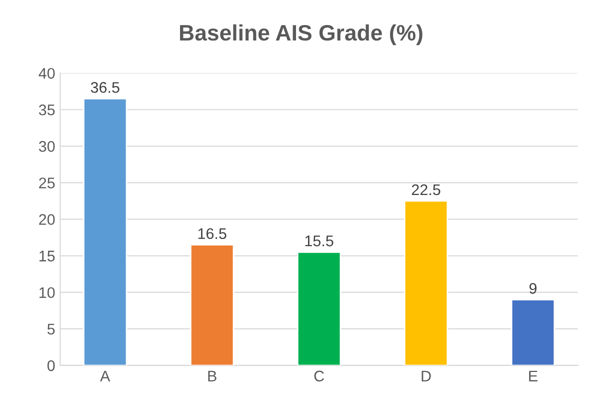 This screenshot has height=406, width=602. I want to click on data-label: 36.5, so click(105, 87).